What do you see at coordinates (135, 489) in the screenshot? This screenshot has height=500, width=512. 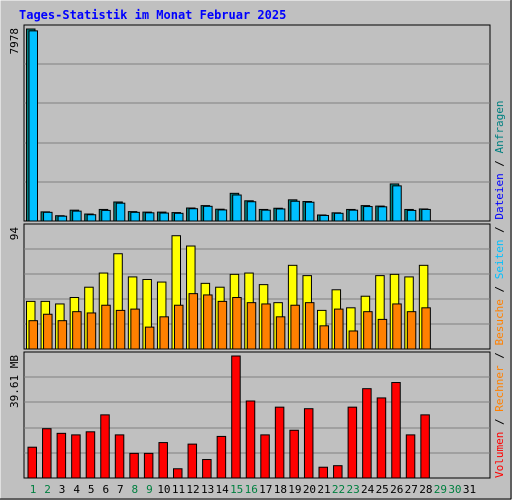 I see `x-day-label: 8` at bounding box center [135, 489].